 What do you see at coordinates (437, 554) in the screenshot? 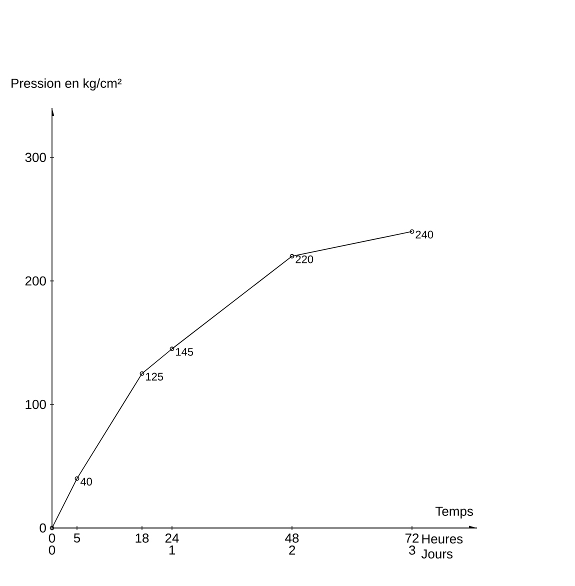
I see `text: Jours` at bounding box center [437, 554].